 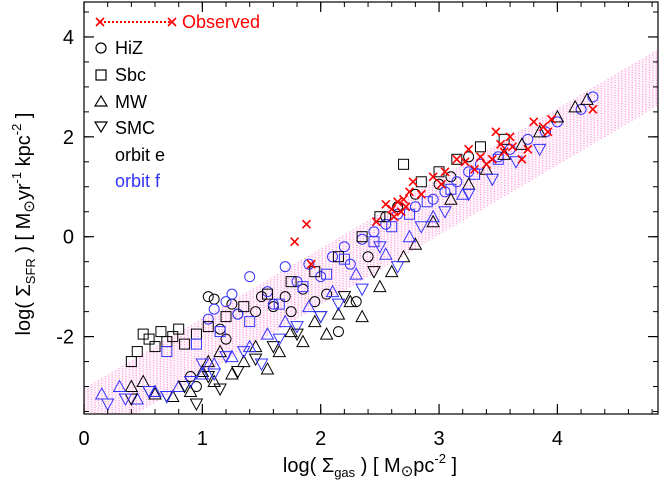 What do you see at coordinates (68, 38) in the screenshot?
I see `y-tick-label: 4` at bounding box center [68, 38].